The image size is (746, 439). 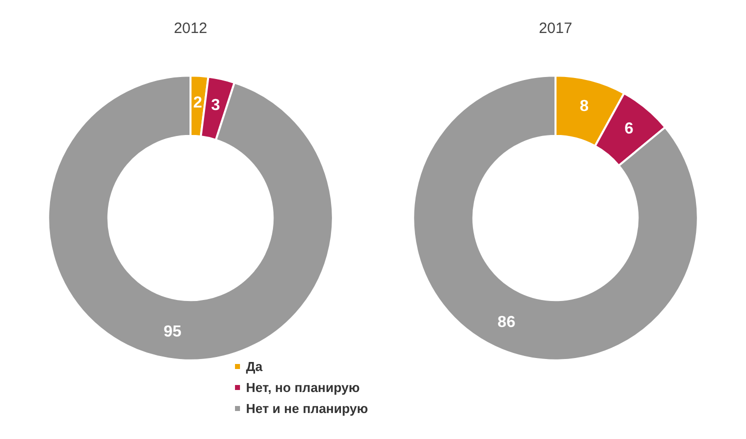 I want to click on data-label: 86, so click(x=507, y=322).